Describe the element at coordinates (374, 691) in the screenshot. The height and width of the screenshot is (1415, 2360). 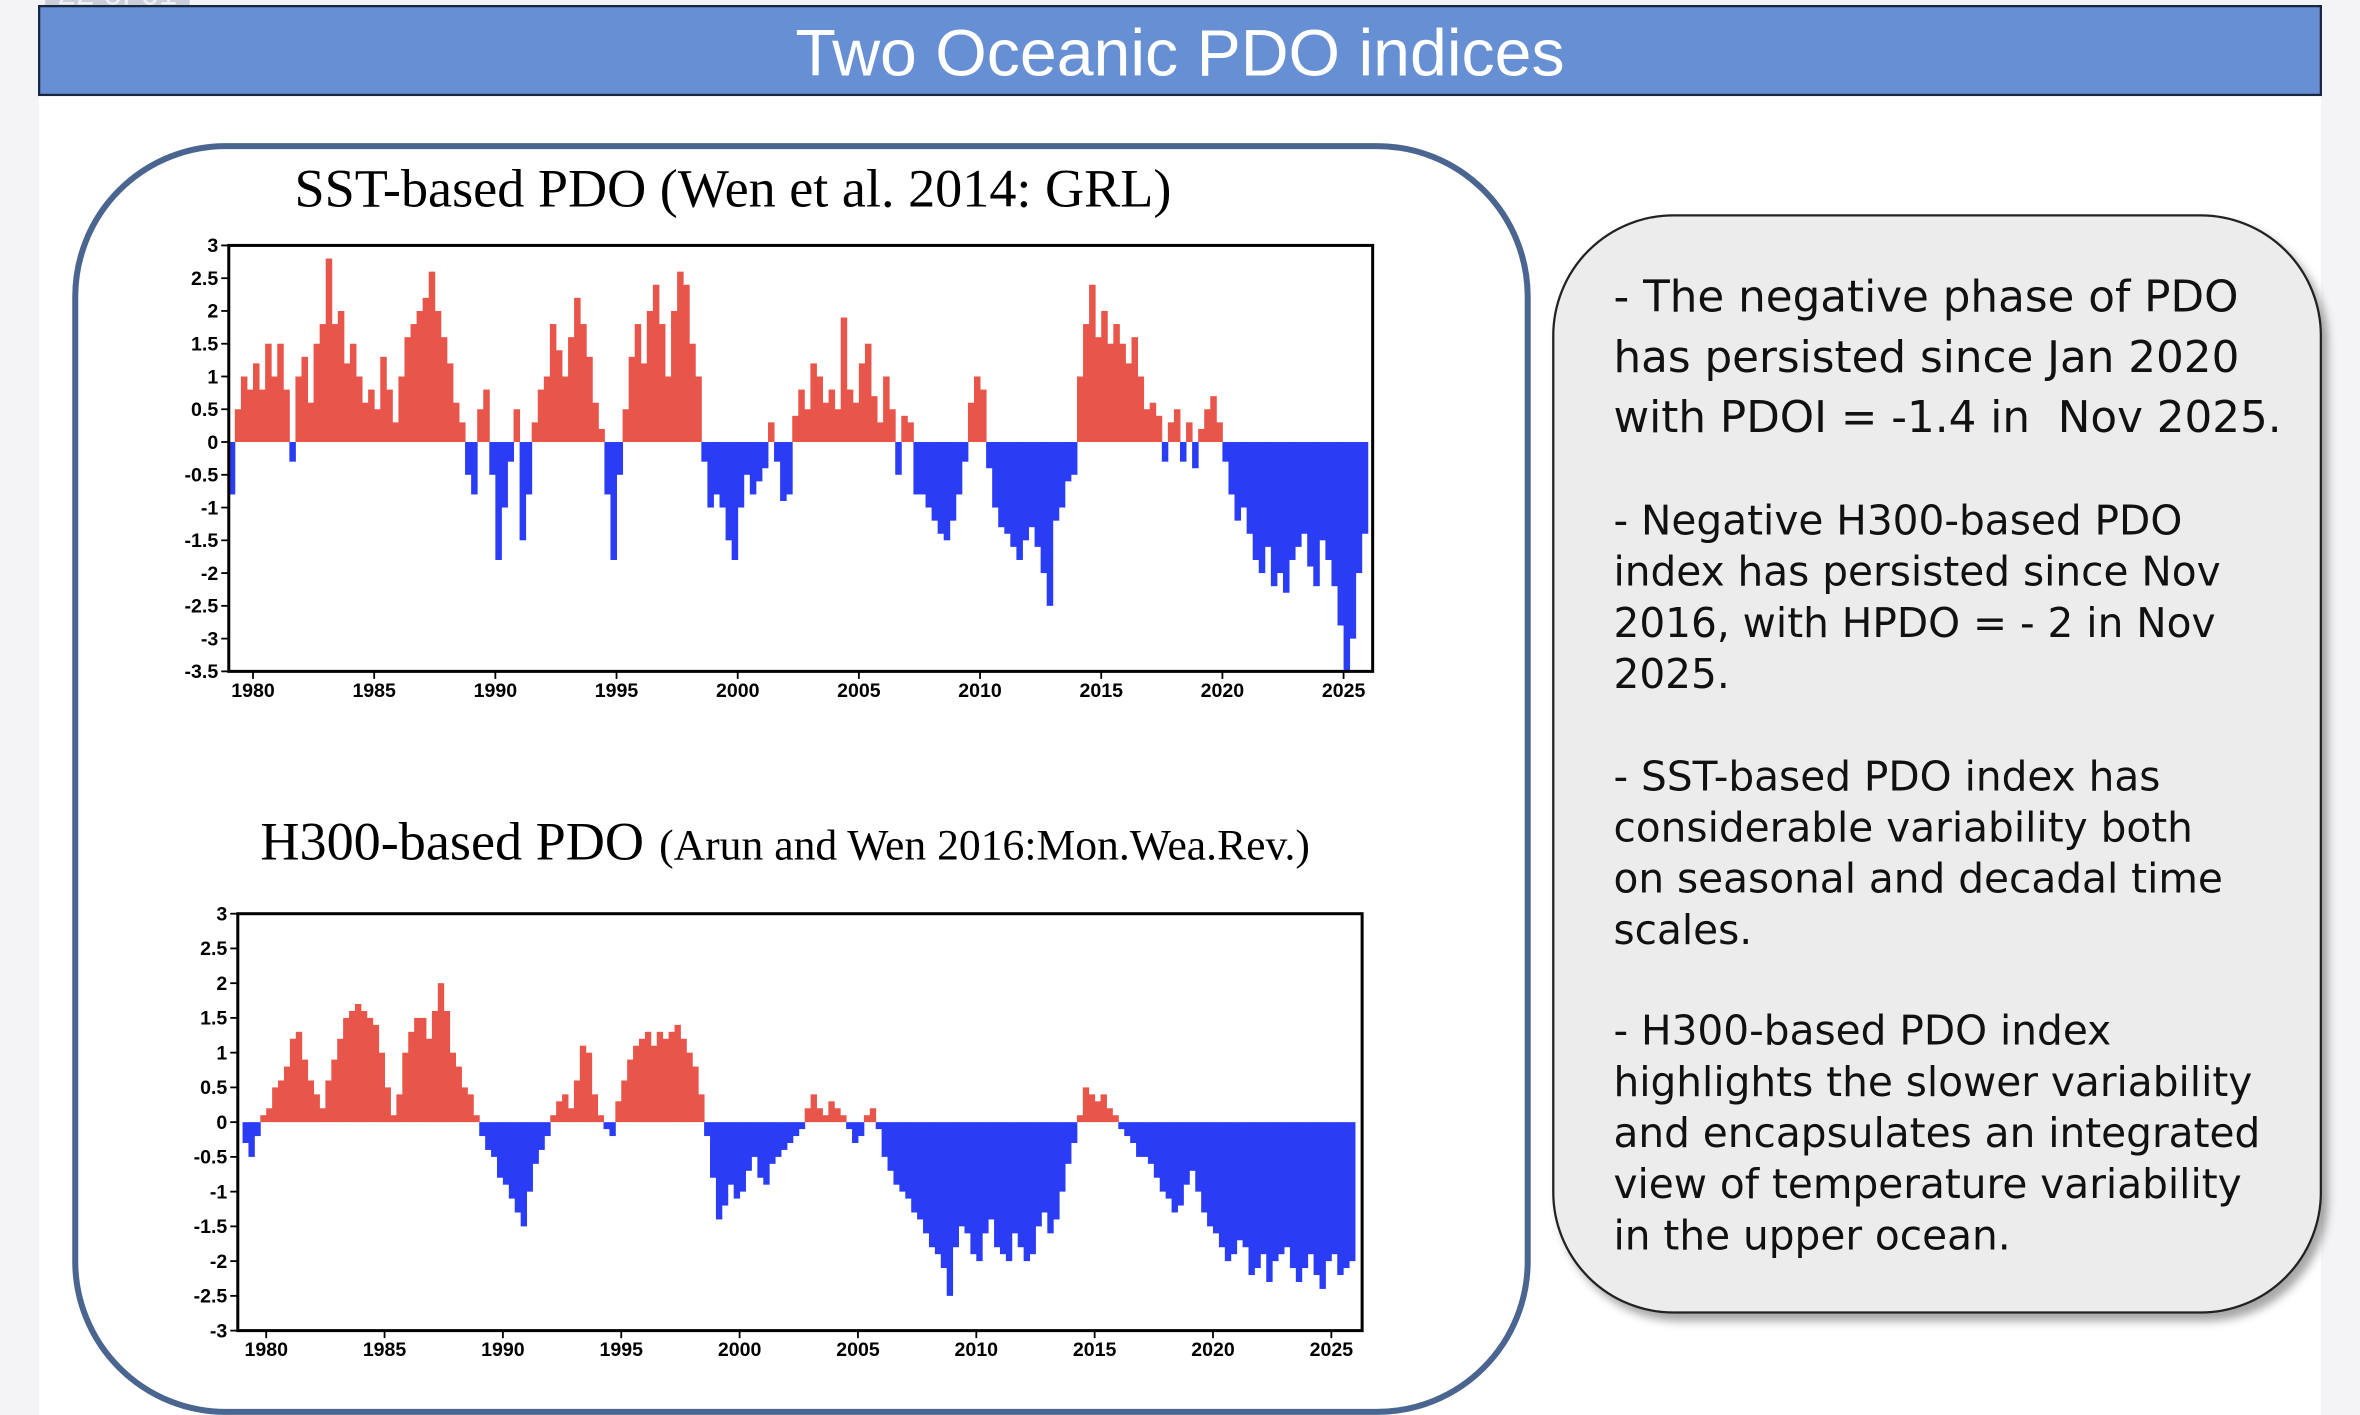
I see `x-tick-label: 1985` at that location.